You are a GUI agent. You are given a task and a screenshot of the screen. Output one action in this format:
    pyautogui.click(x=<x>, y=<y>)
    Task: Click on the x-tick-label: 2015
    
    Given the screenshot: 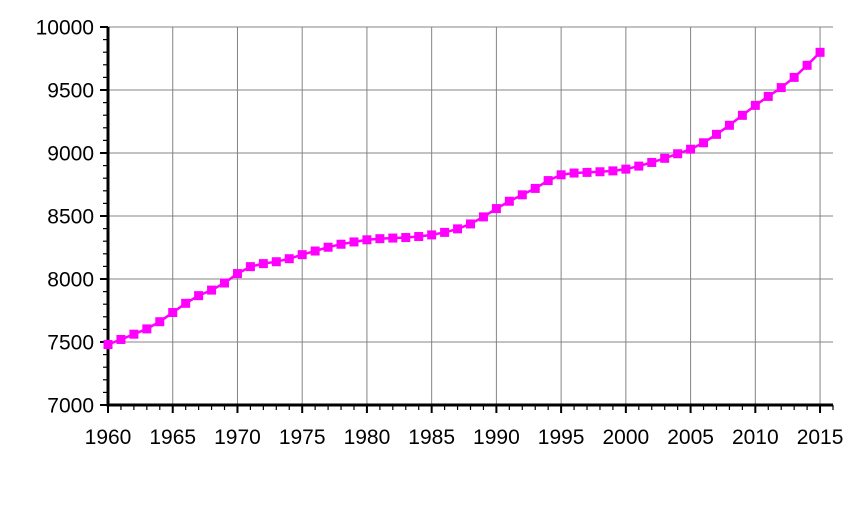 What is the action you would take?
    pyautogui.click(x=820, y=437)
    